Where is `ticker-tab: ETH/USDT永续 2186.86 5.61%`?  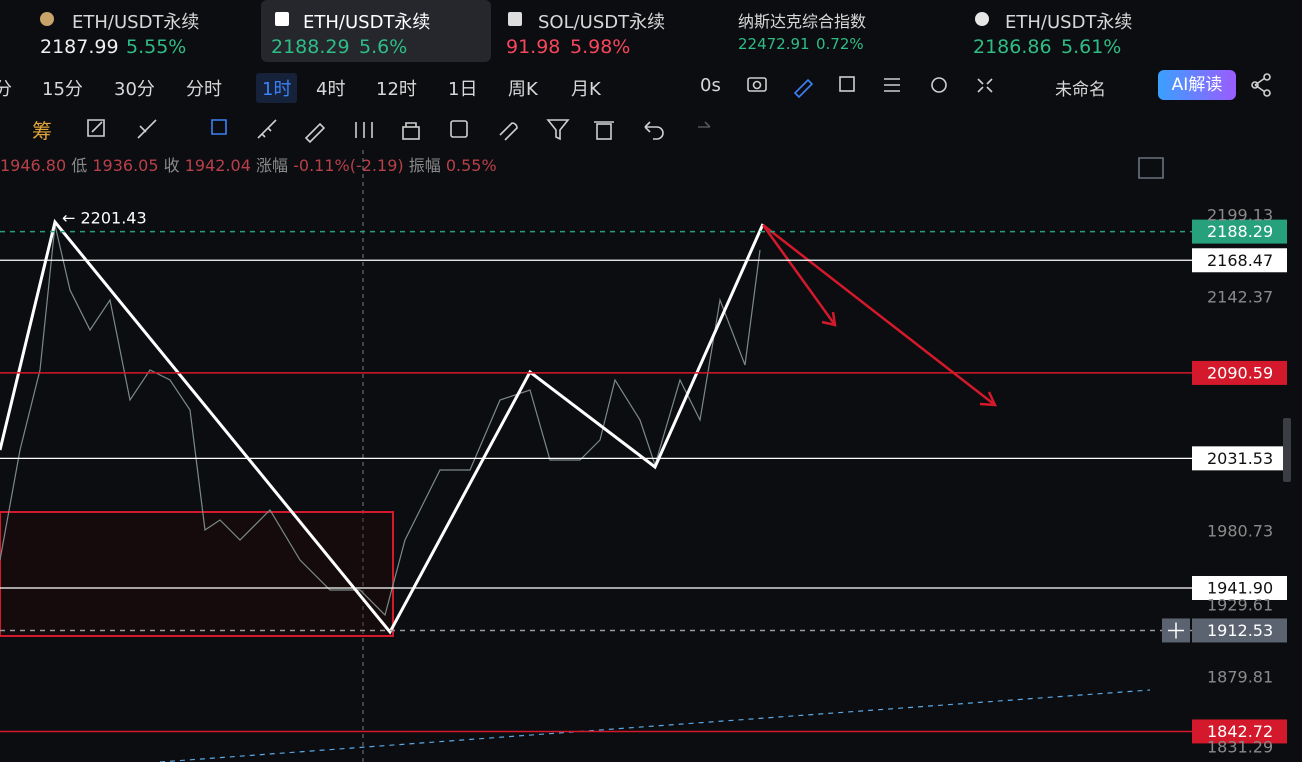 ticker-tab: ETH/USDT永续 2186.86 5.61% is located at coordinates (1080, 31).